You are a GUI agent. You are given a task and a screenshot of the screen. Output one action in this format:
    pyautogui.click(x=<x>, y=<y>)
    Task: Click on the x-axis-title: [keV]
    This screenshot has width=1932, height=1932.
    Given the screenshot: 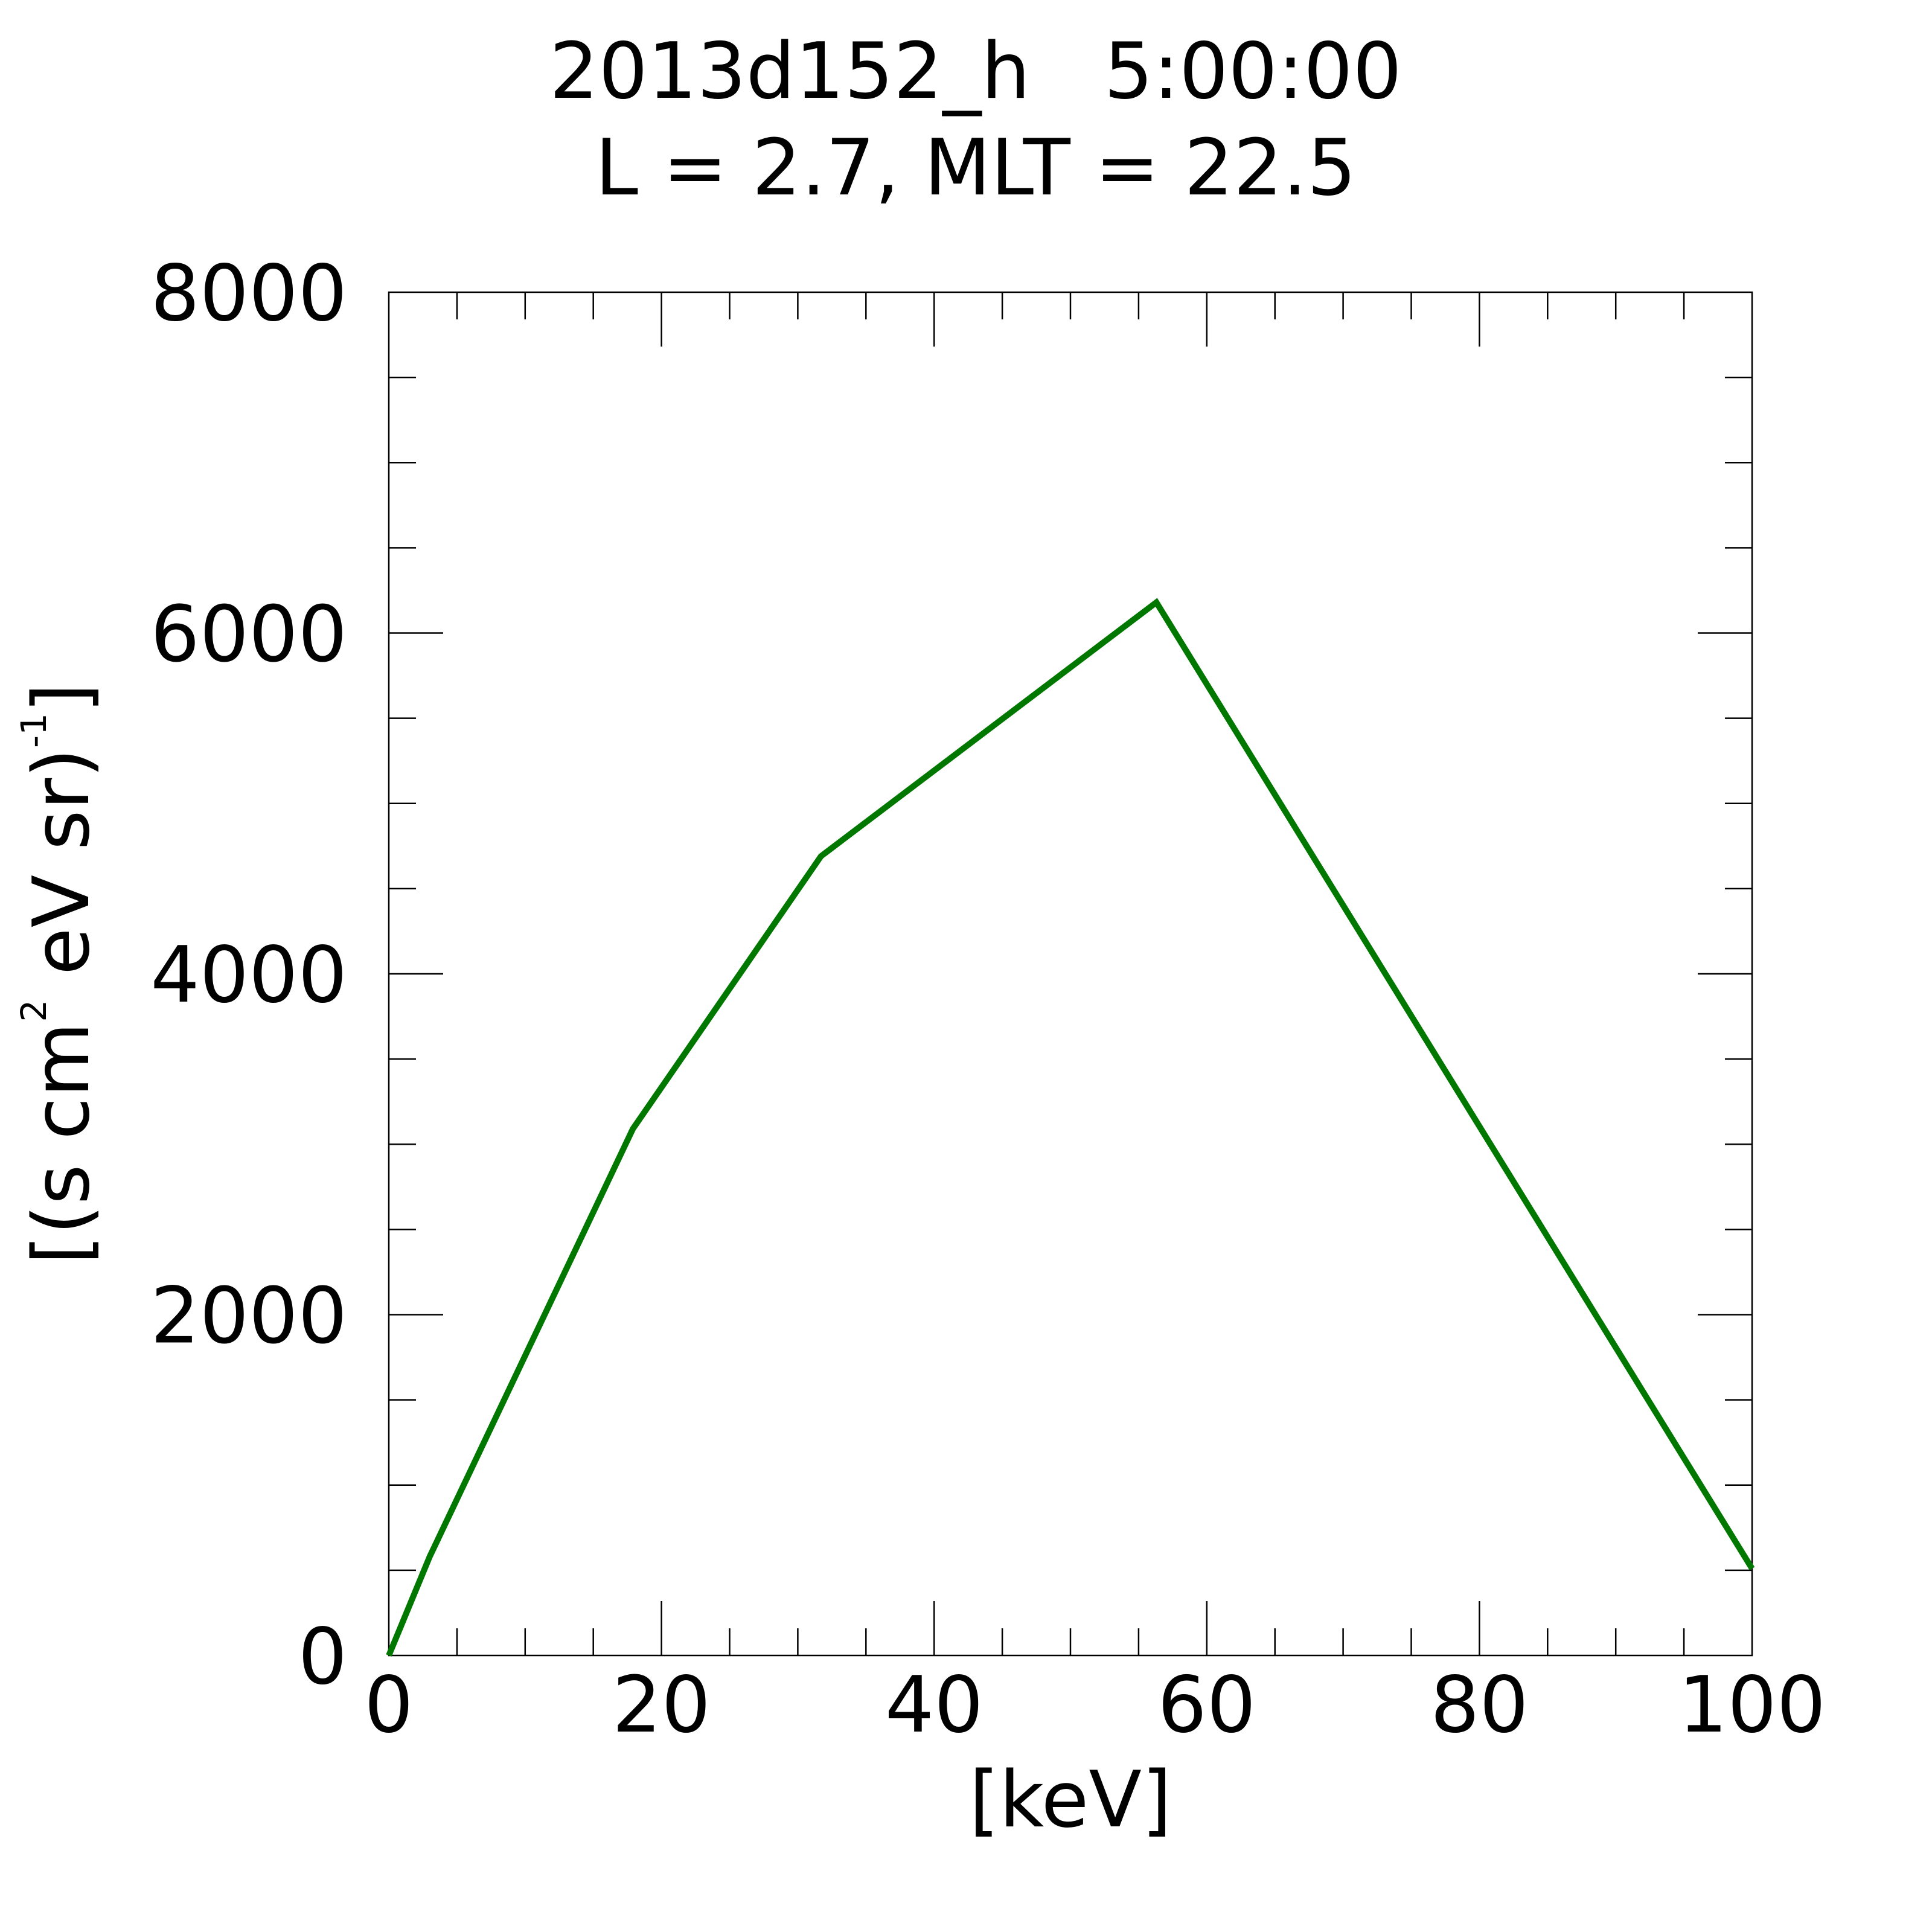 What is the action you would take?
    pyautogui.click(x=1071, y=1800)
    